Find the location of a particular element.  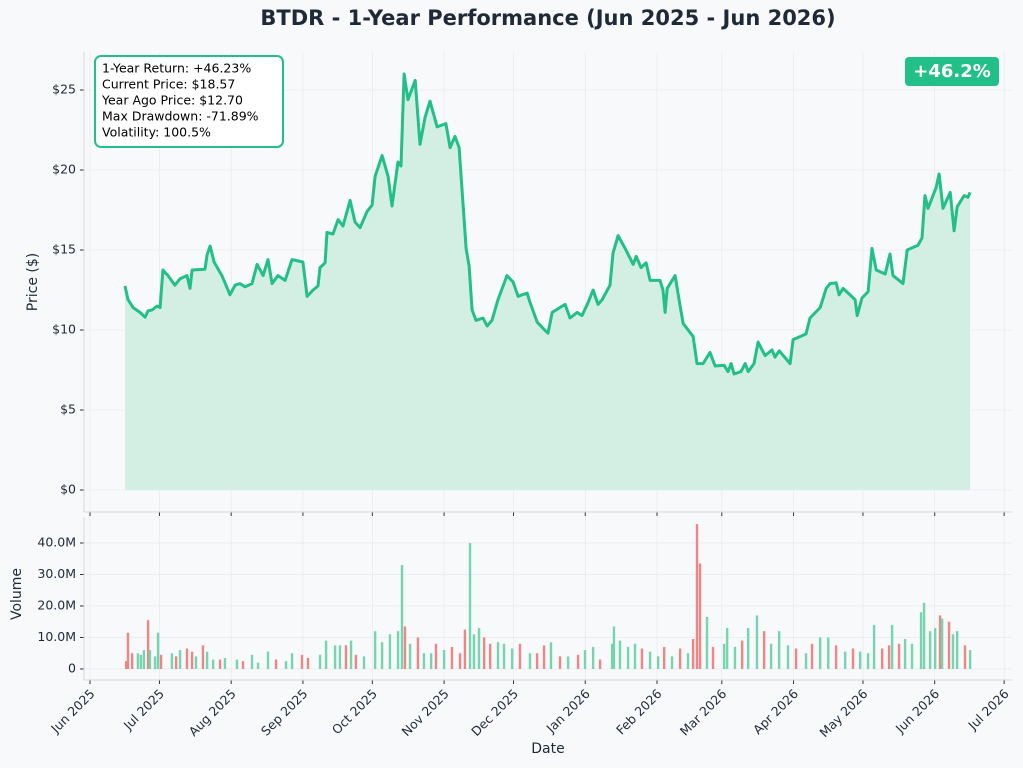

stats-line: Current Price: $18.57 is located at coordinates (168, 84).